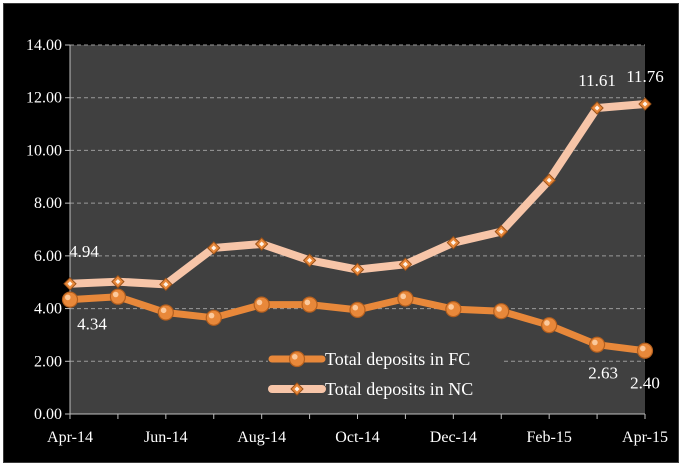 The width and height of the screenshot is (682, 466). I want to click on y-tick-label: 4.00, so click(48, 309).